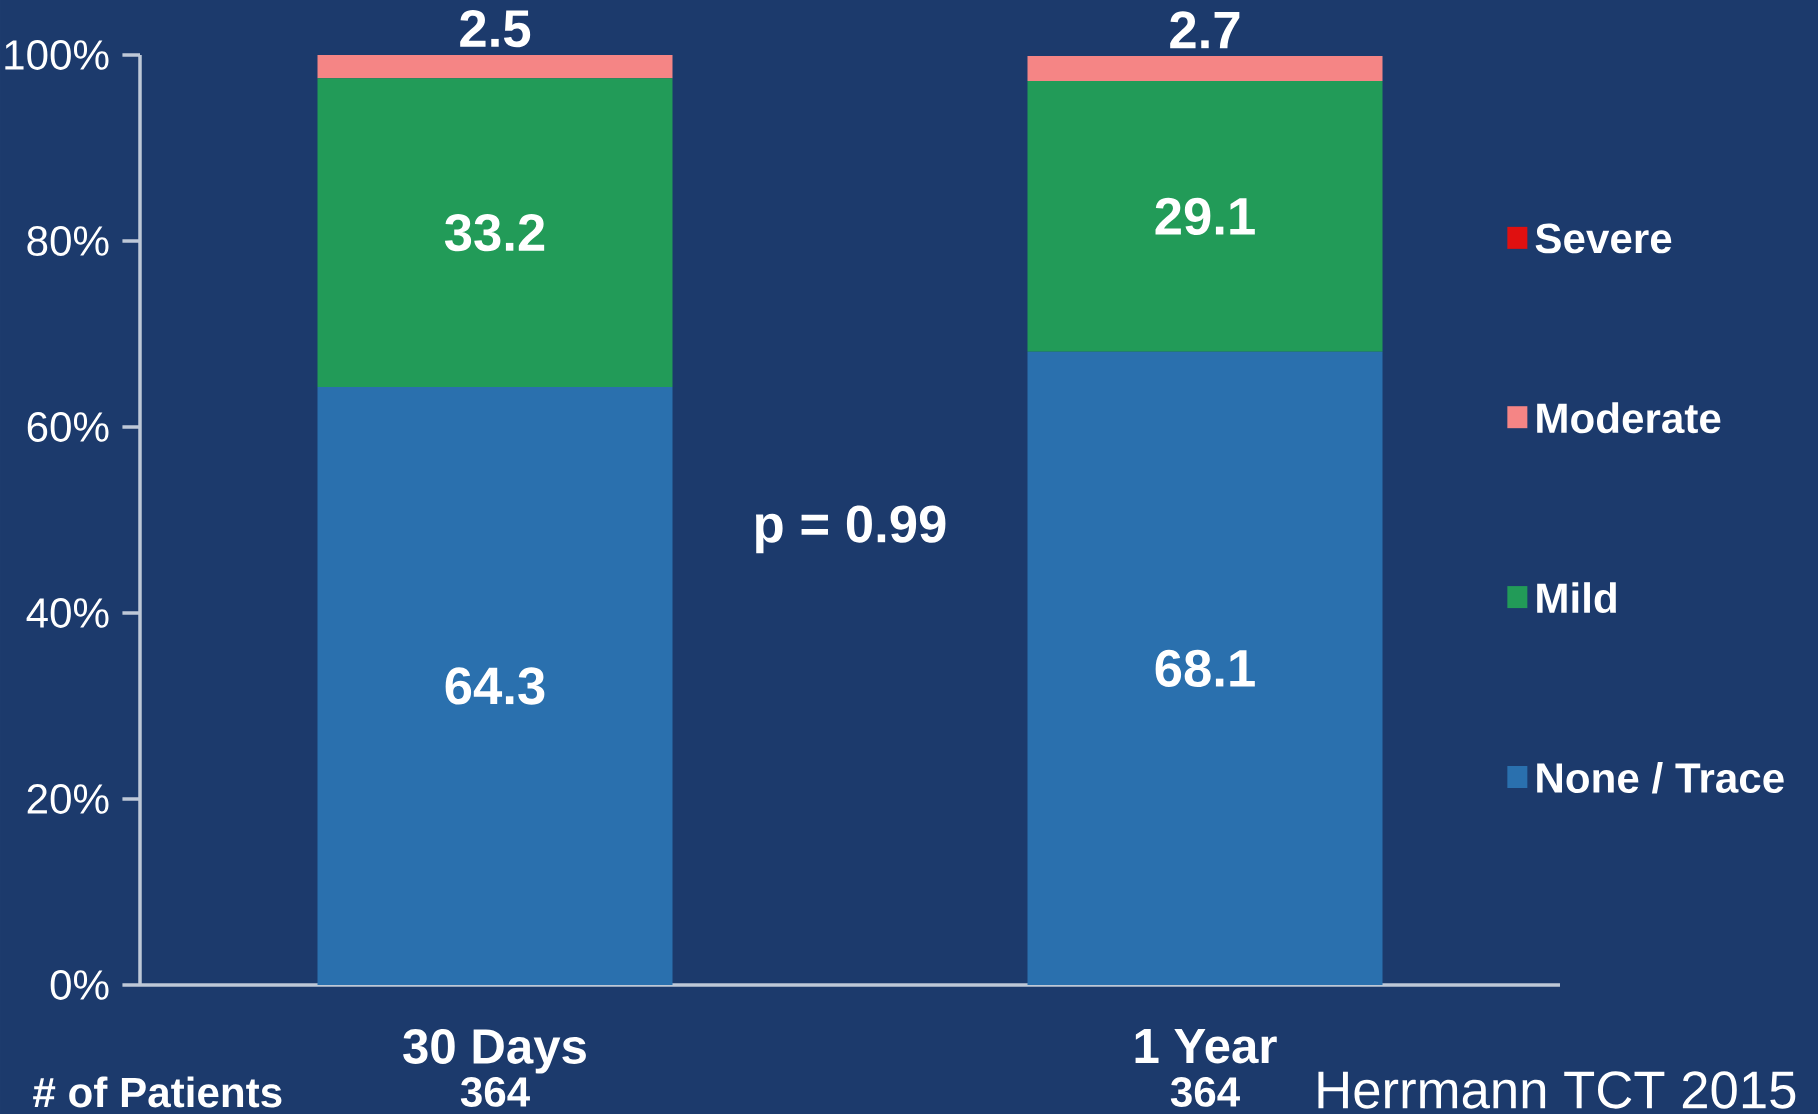  What do you see at coordinates (68, 241) in the screenshot?
I see `y-tick-label: 80%` at bounding box center [68, 241].